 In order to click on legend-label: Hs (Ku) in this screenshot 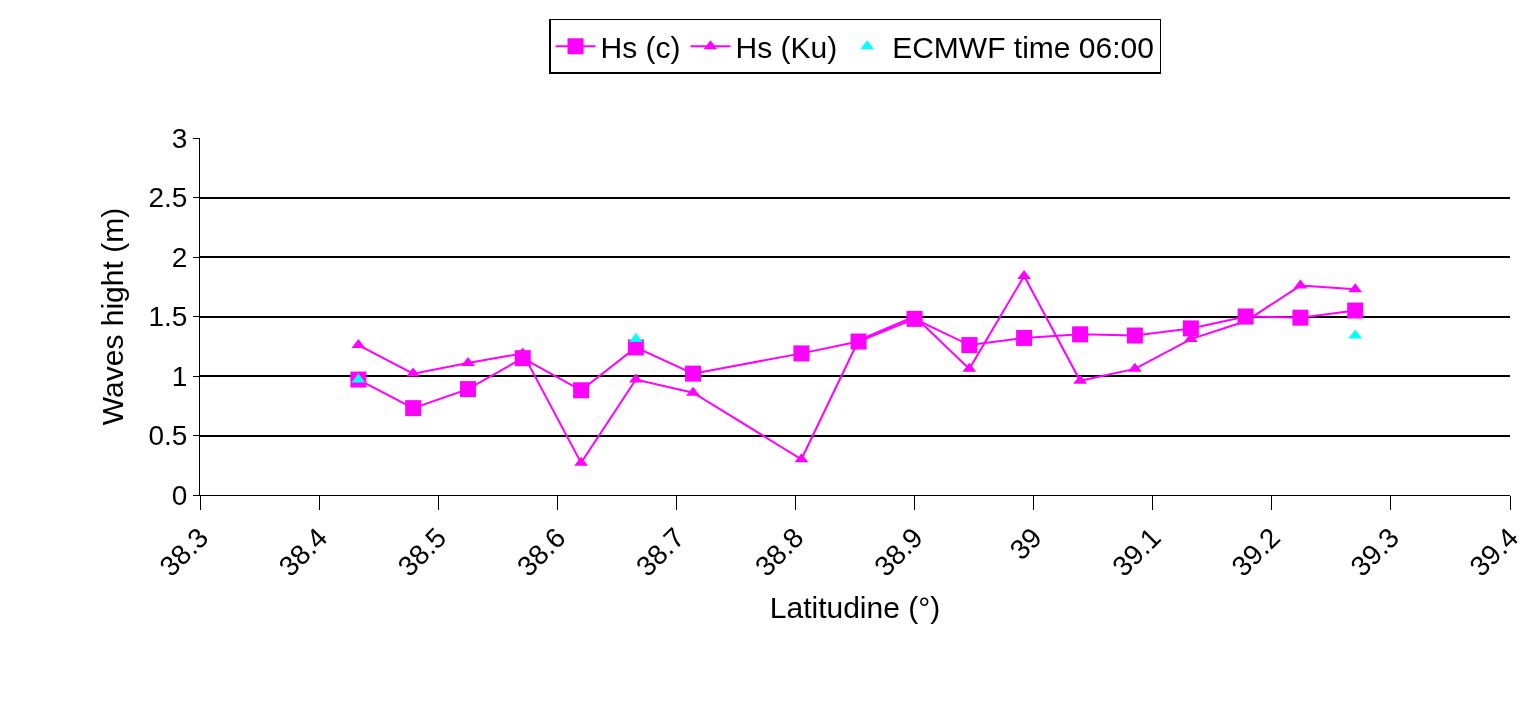, I will do `click(786, 47)`.